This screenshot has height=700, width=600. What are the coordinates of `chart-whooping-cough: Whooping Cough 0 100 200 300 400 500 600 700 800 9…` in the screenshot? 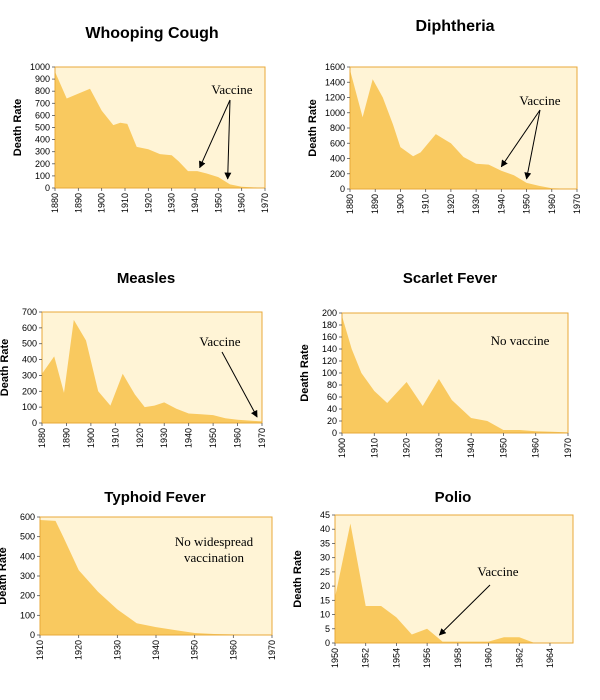 It's located at (141, 119).